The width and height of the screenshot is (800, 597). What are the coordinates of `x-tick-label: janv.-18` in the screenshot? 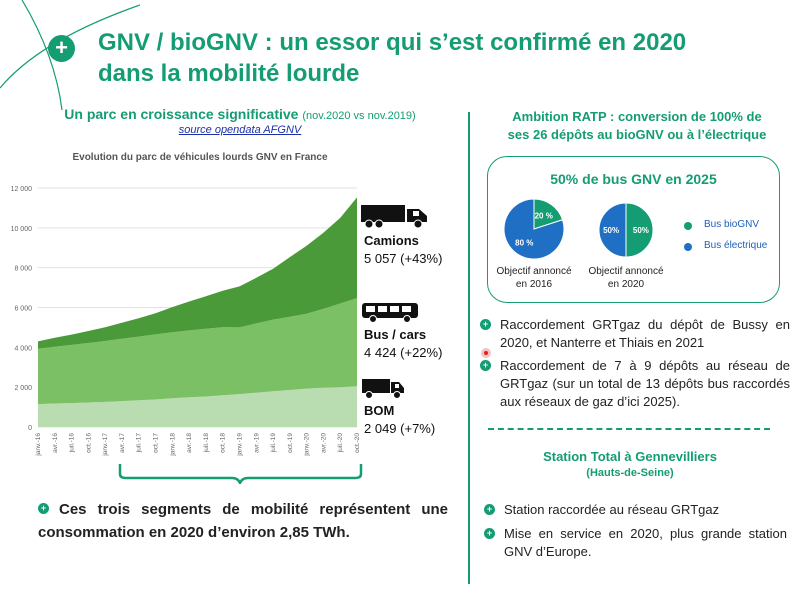 It's located at (172, 445).